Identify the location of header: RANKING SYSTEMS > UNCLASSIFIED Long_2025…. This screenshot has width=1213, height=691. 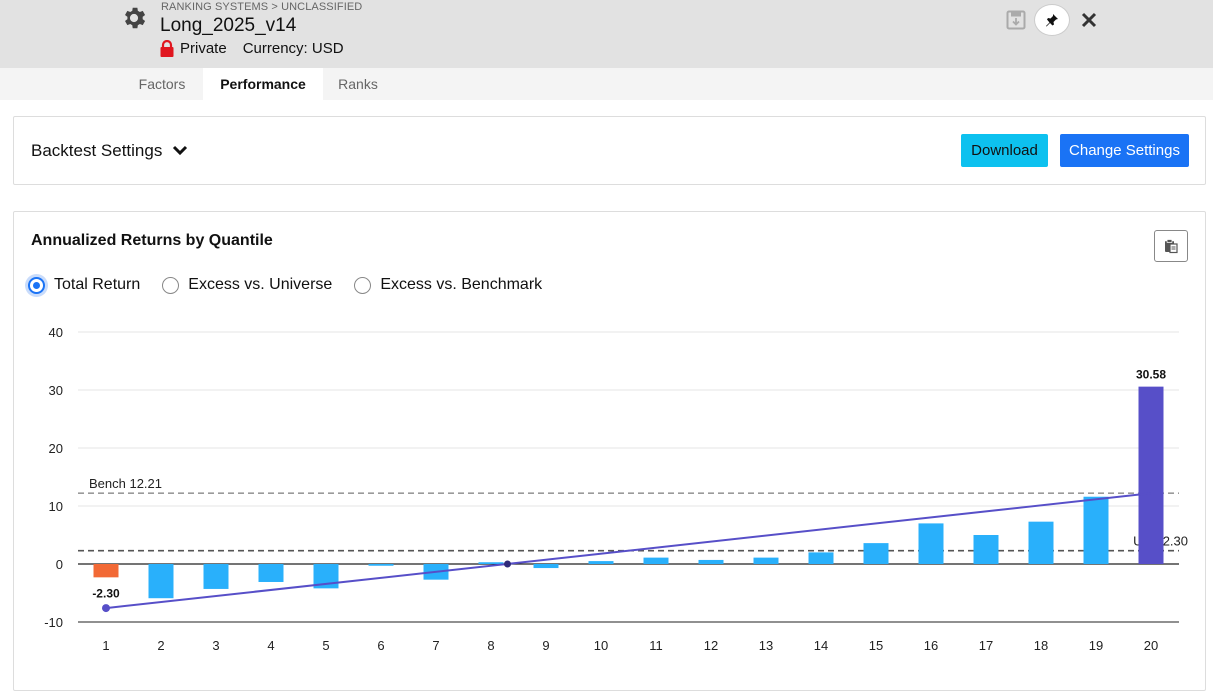
(606, 34).